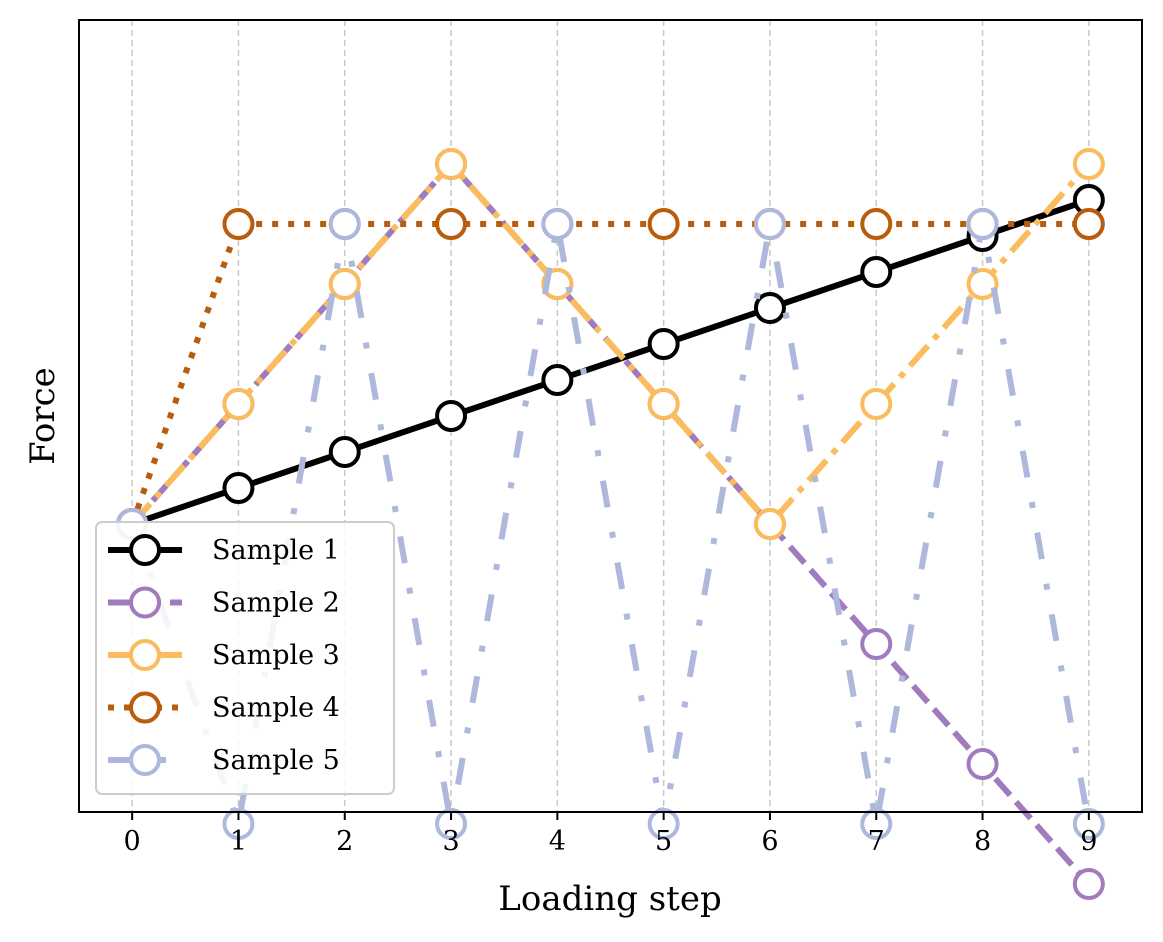 The image size is (1163, 942). I want to click on point-s4-x9, so click(1088, 224).